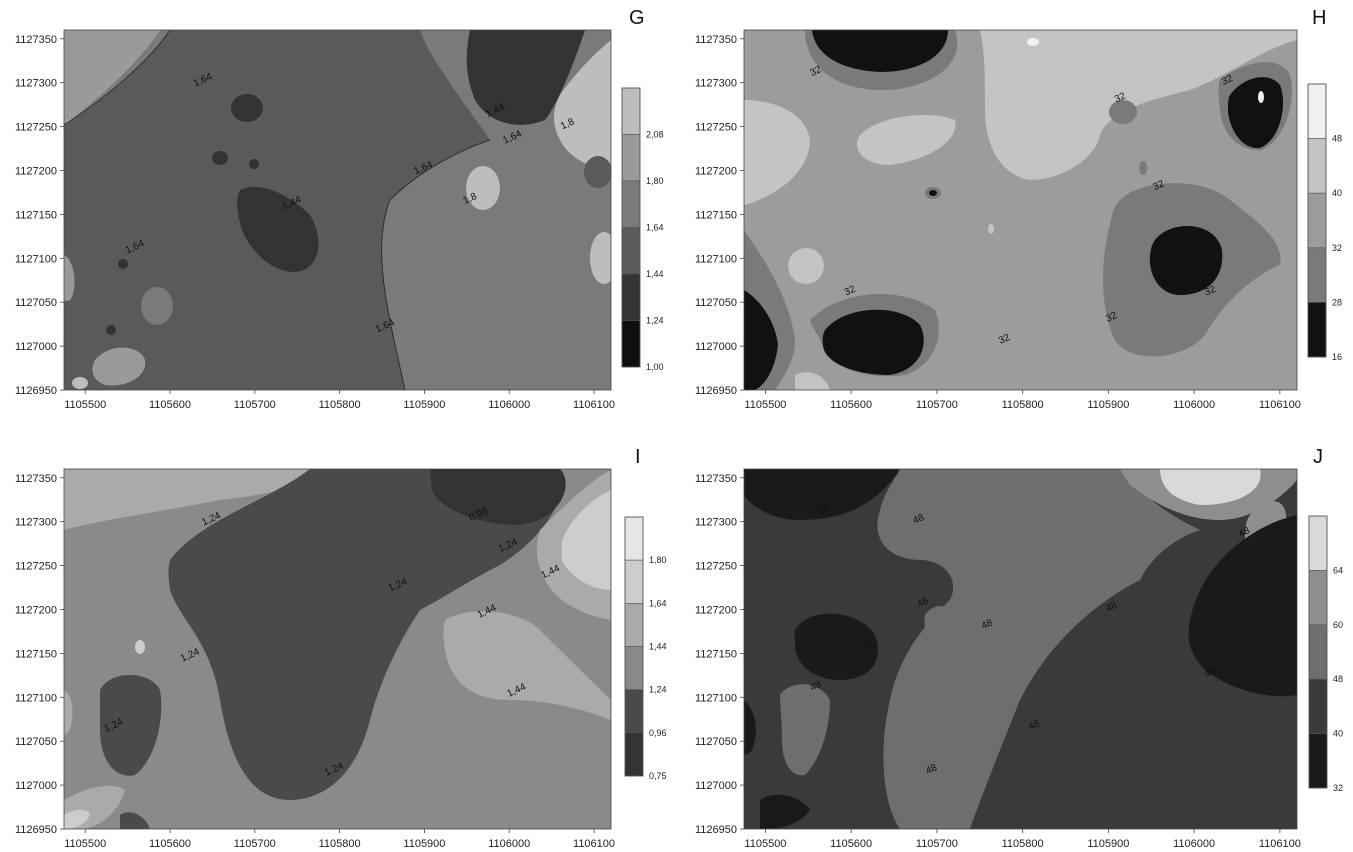 This screenshot has height=852, width=1353. I want to click on panel-g-label: G, so click(637, 18).